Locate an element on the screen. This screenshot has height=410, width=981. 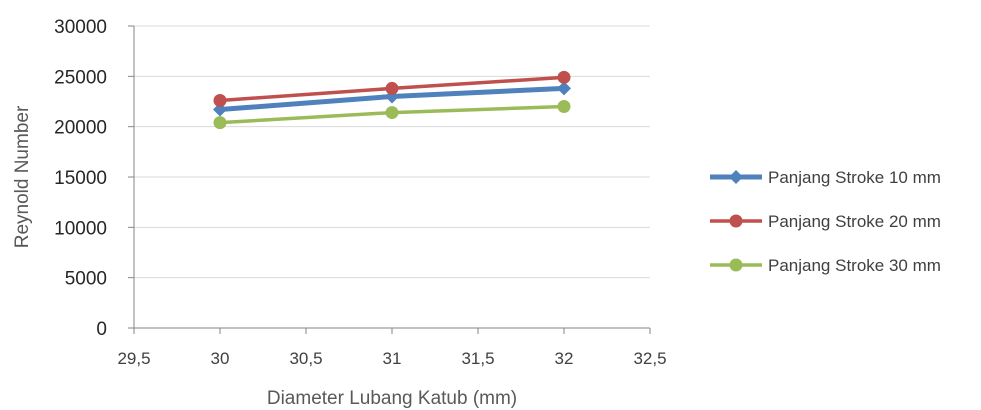
legend-label: Panjang Stroke 10 mm is located at coordinates (854, 177).